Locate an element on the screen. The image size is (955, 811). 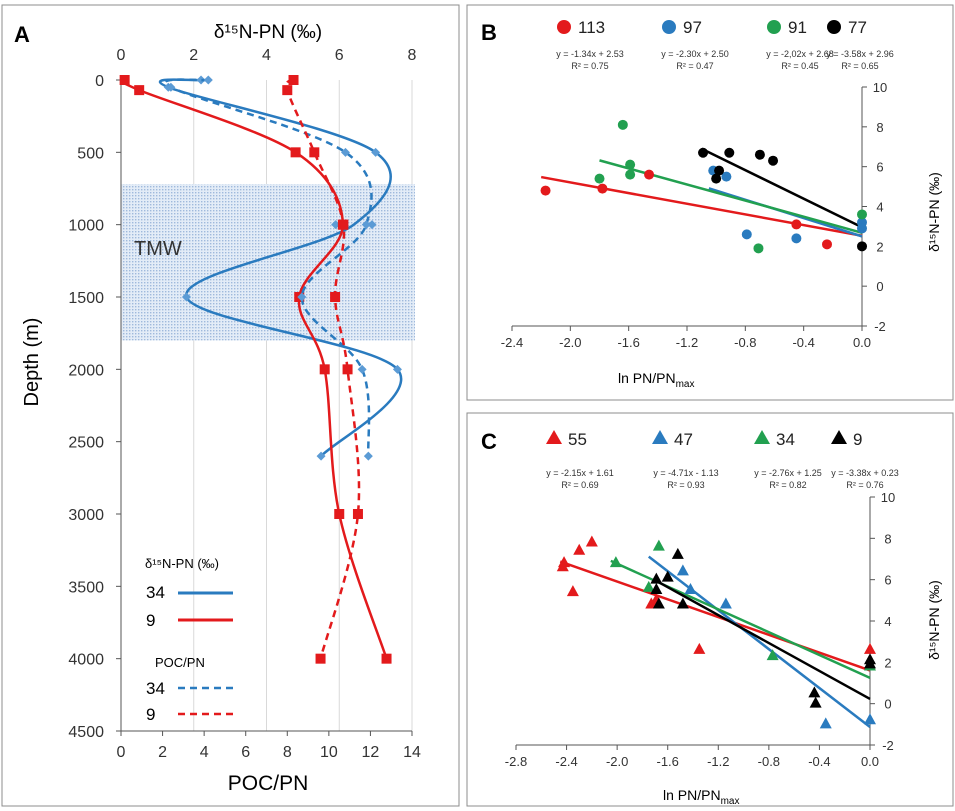
legend-series-label: 91 is located at coordinates (797, 27).